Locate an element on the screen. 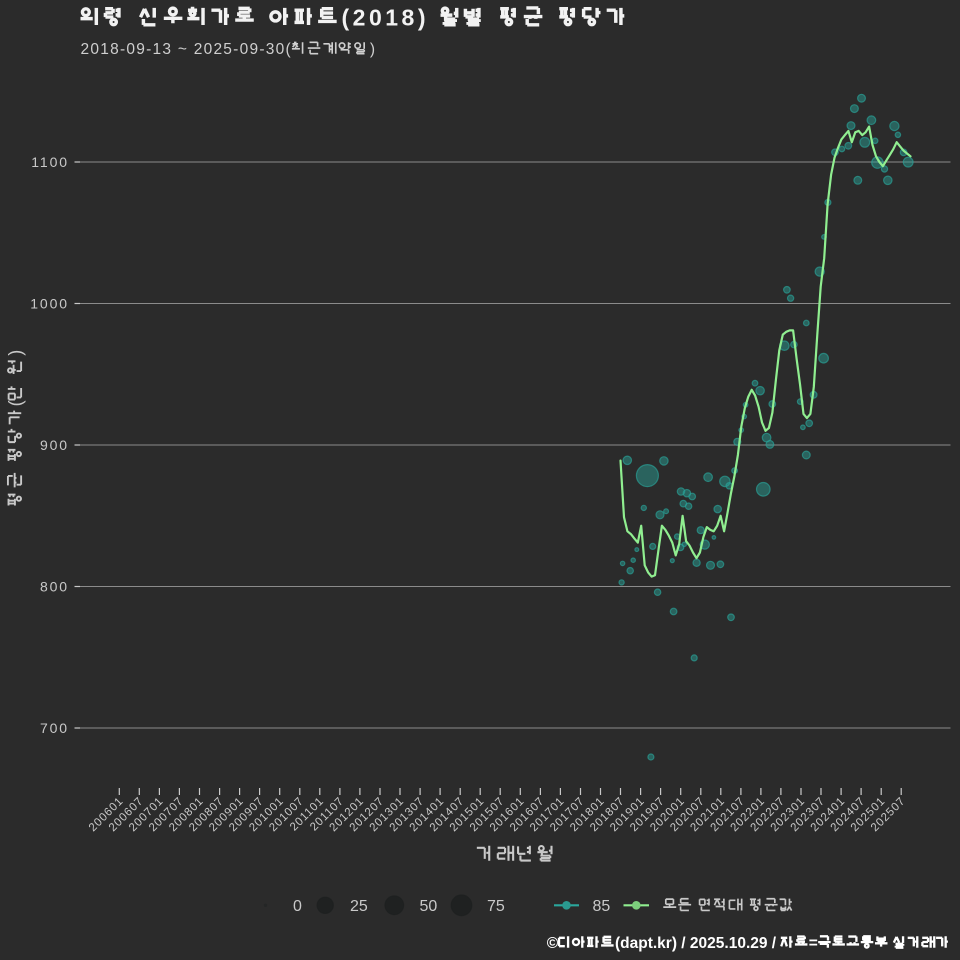  svg-text: 1100 is located at coordinates (50, 162).